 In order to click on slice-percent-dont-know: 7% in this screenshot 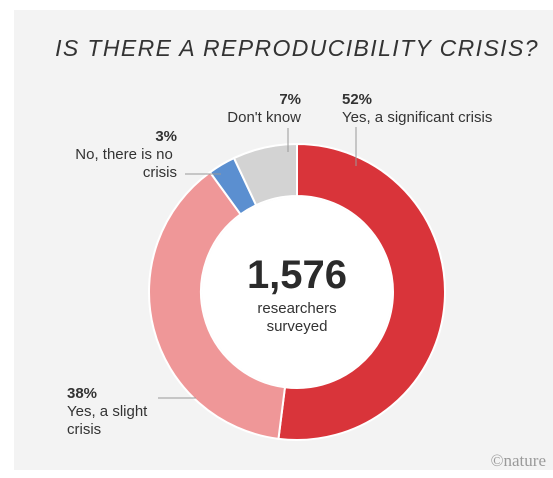, I will do `click(290, 99)`.